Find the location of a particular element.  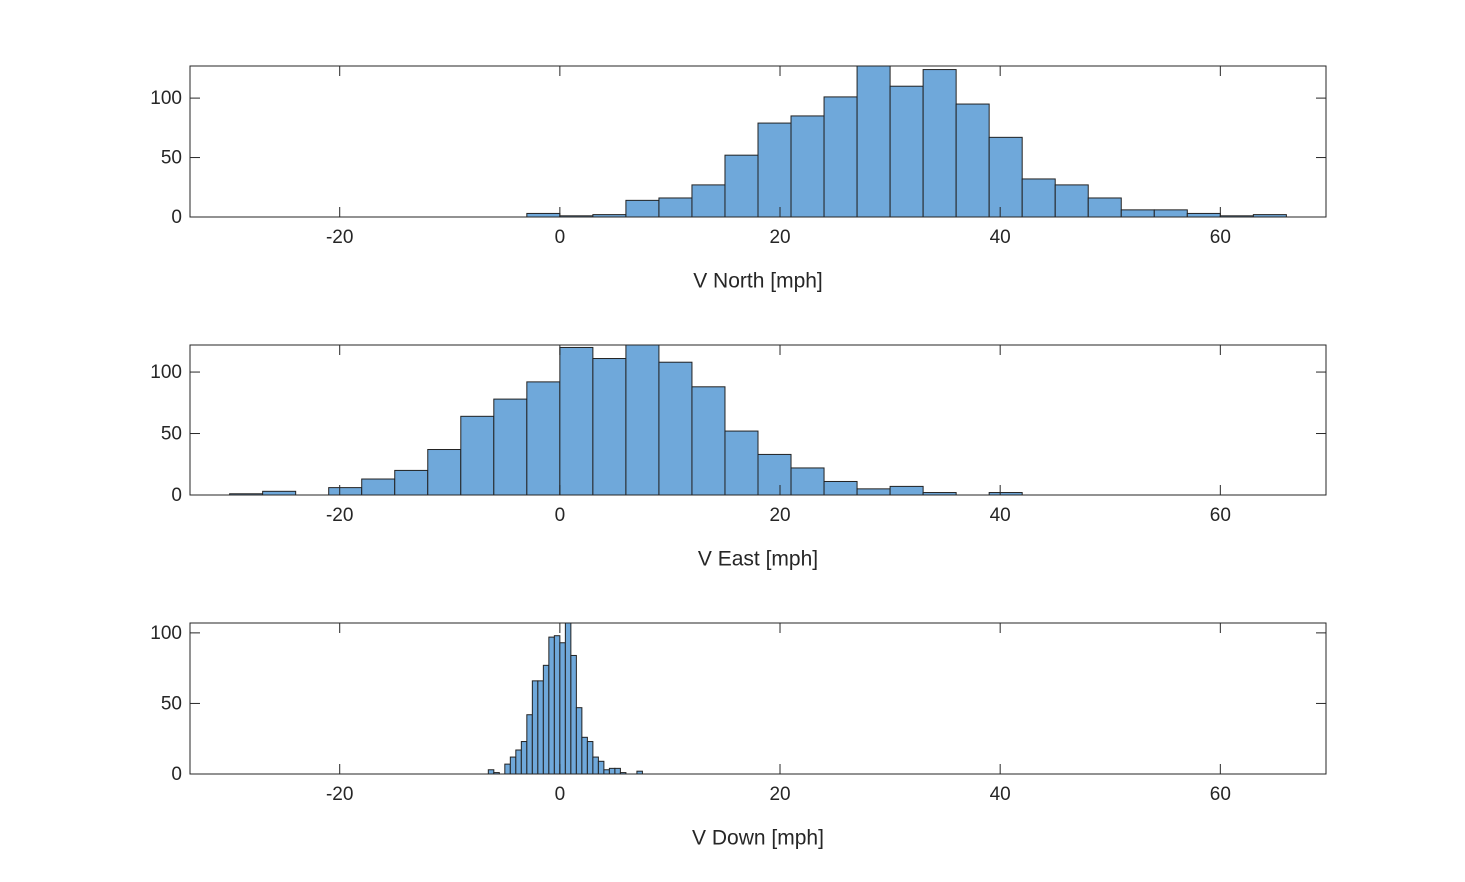

x-axis-label: V East [mph] is located at coordinates (758, 559).